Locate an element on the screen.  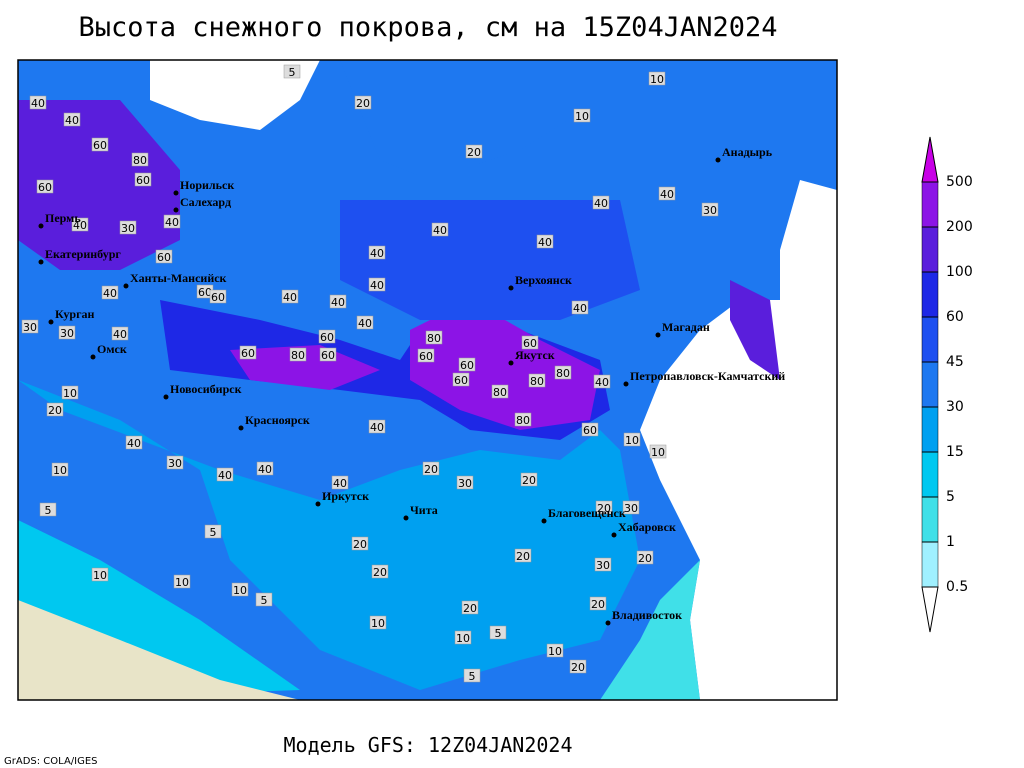
city-label: Владивосток is located at coordinates (647, 615).